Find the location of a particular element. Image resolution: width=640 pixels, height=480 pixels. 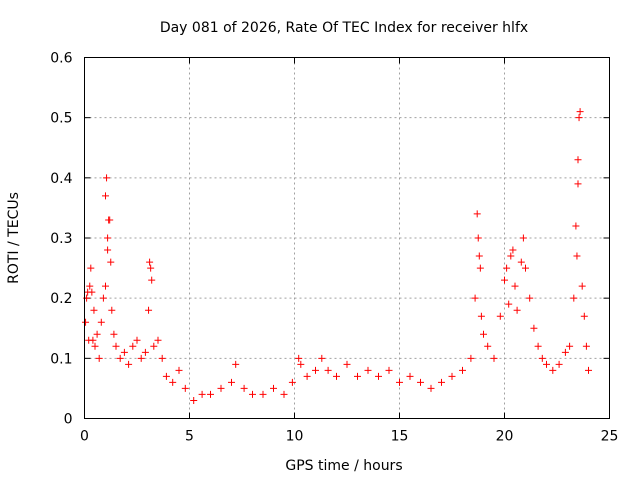

y-axis-label: ROTI / TECUs is located at coordinates (14, 238).